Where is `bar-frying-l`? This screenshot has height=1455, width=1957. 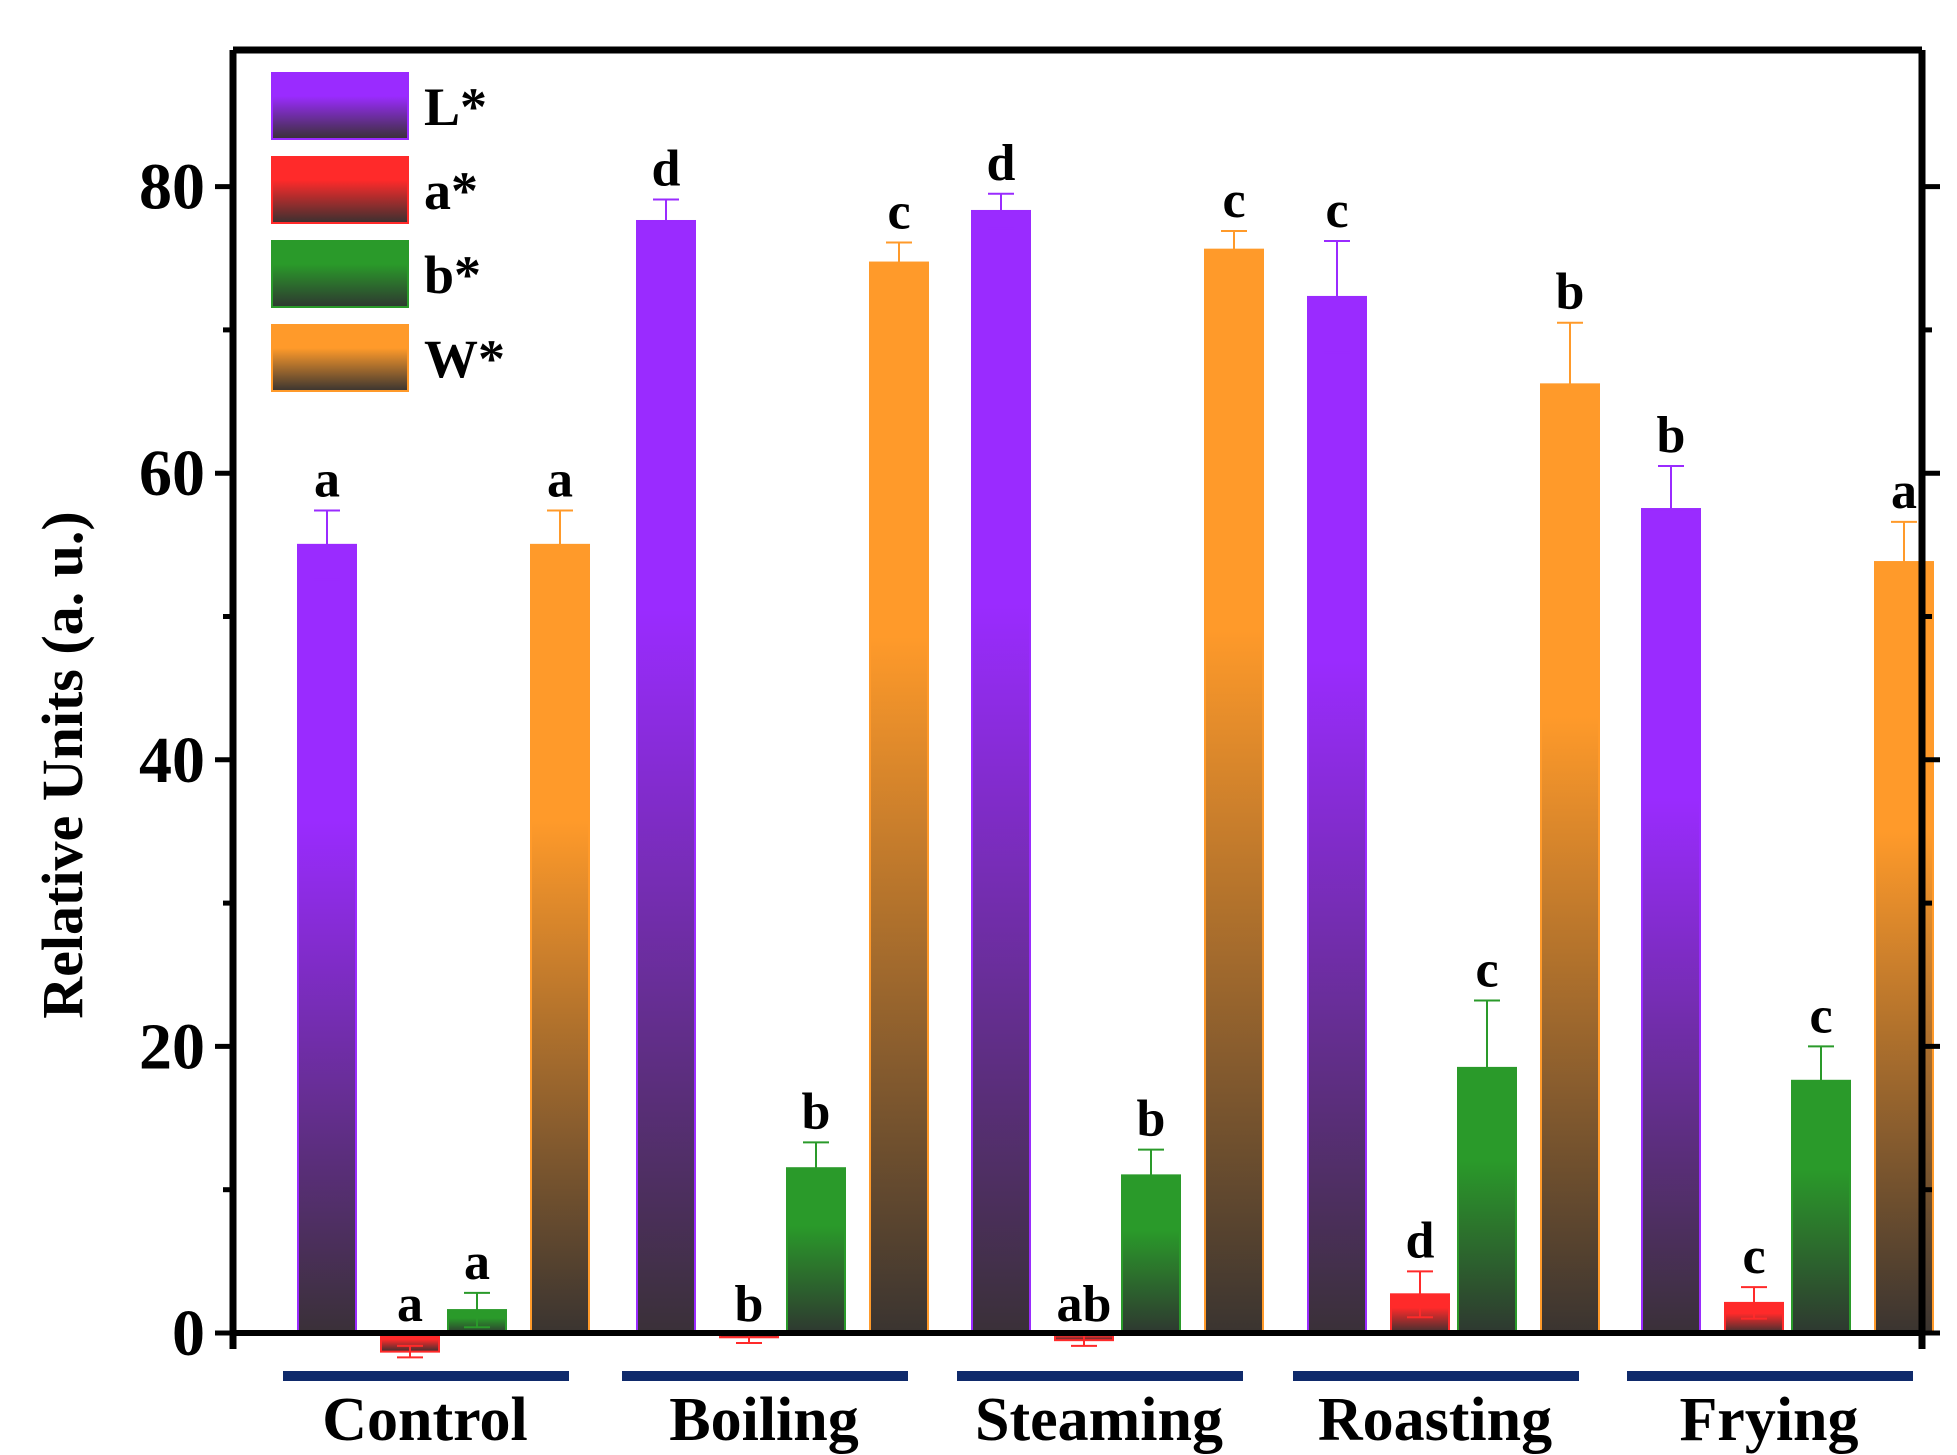 bar-frying-l is located at coordinates (1671, 921).